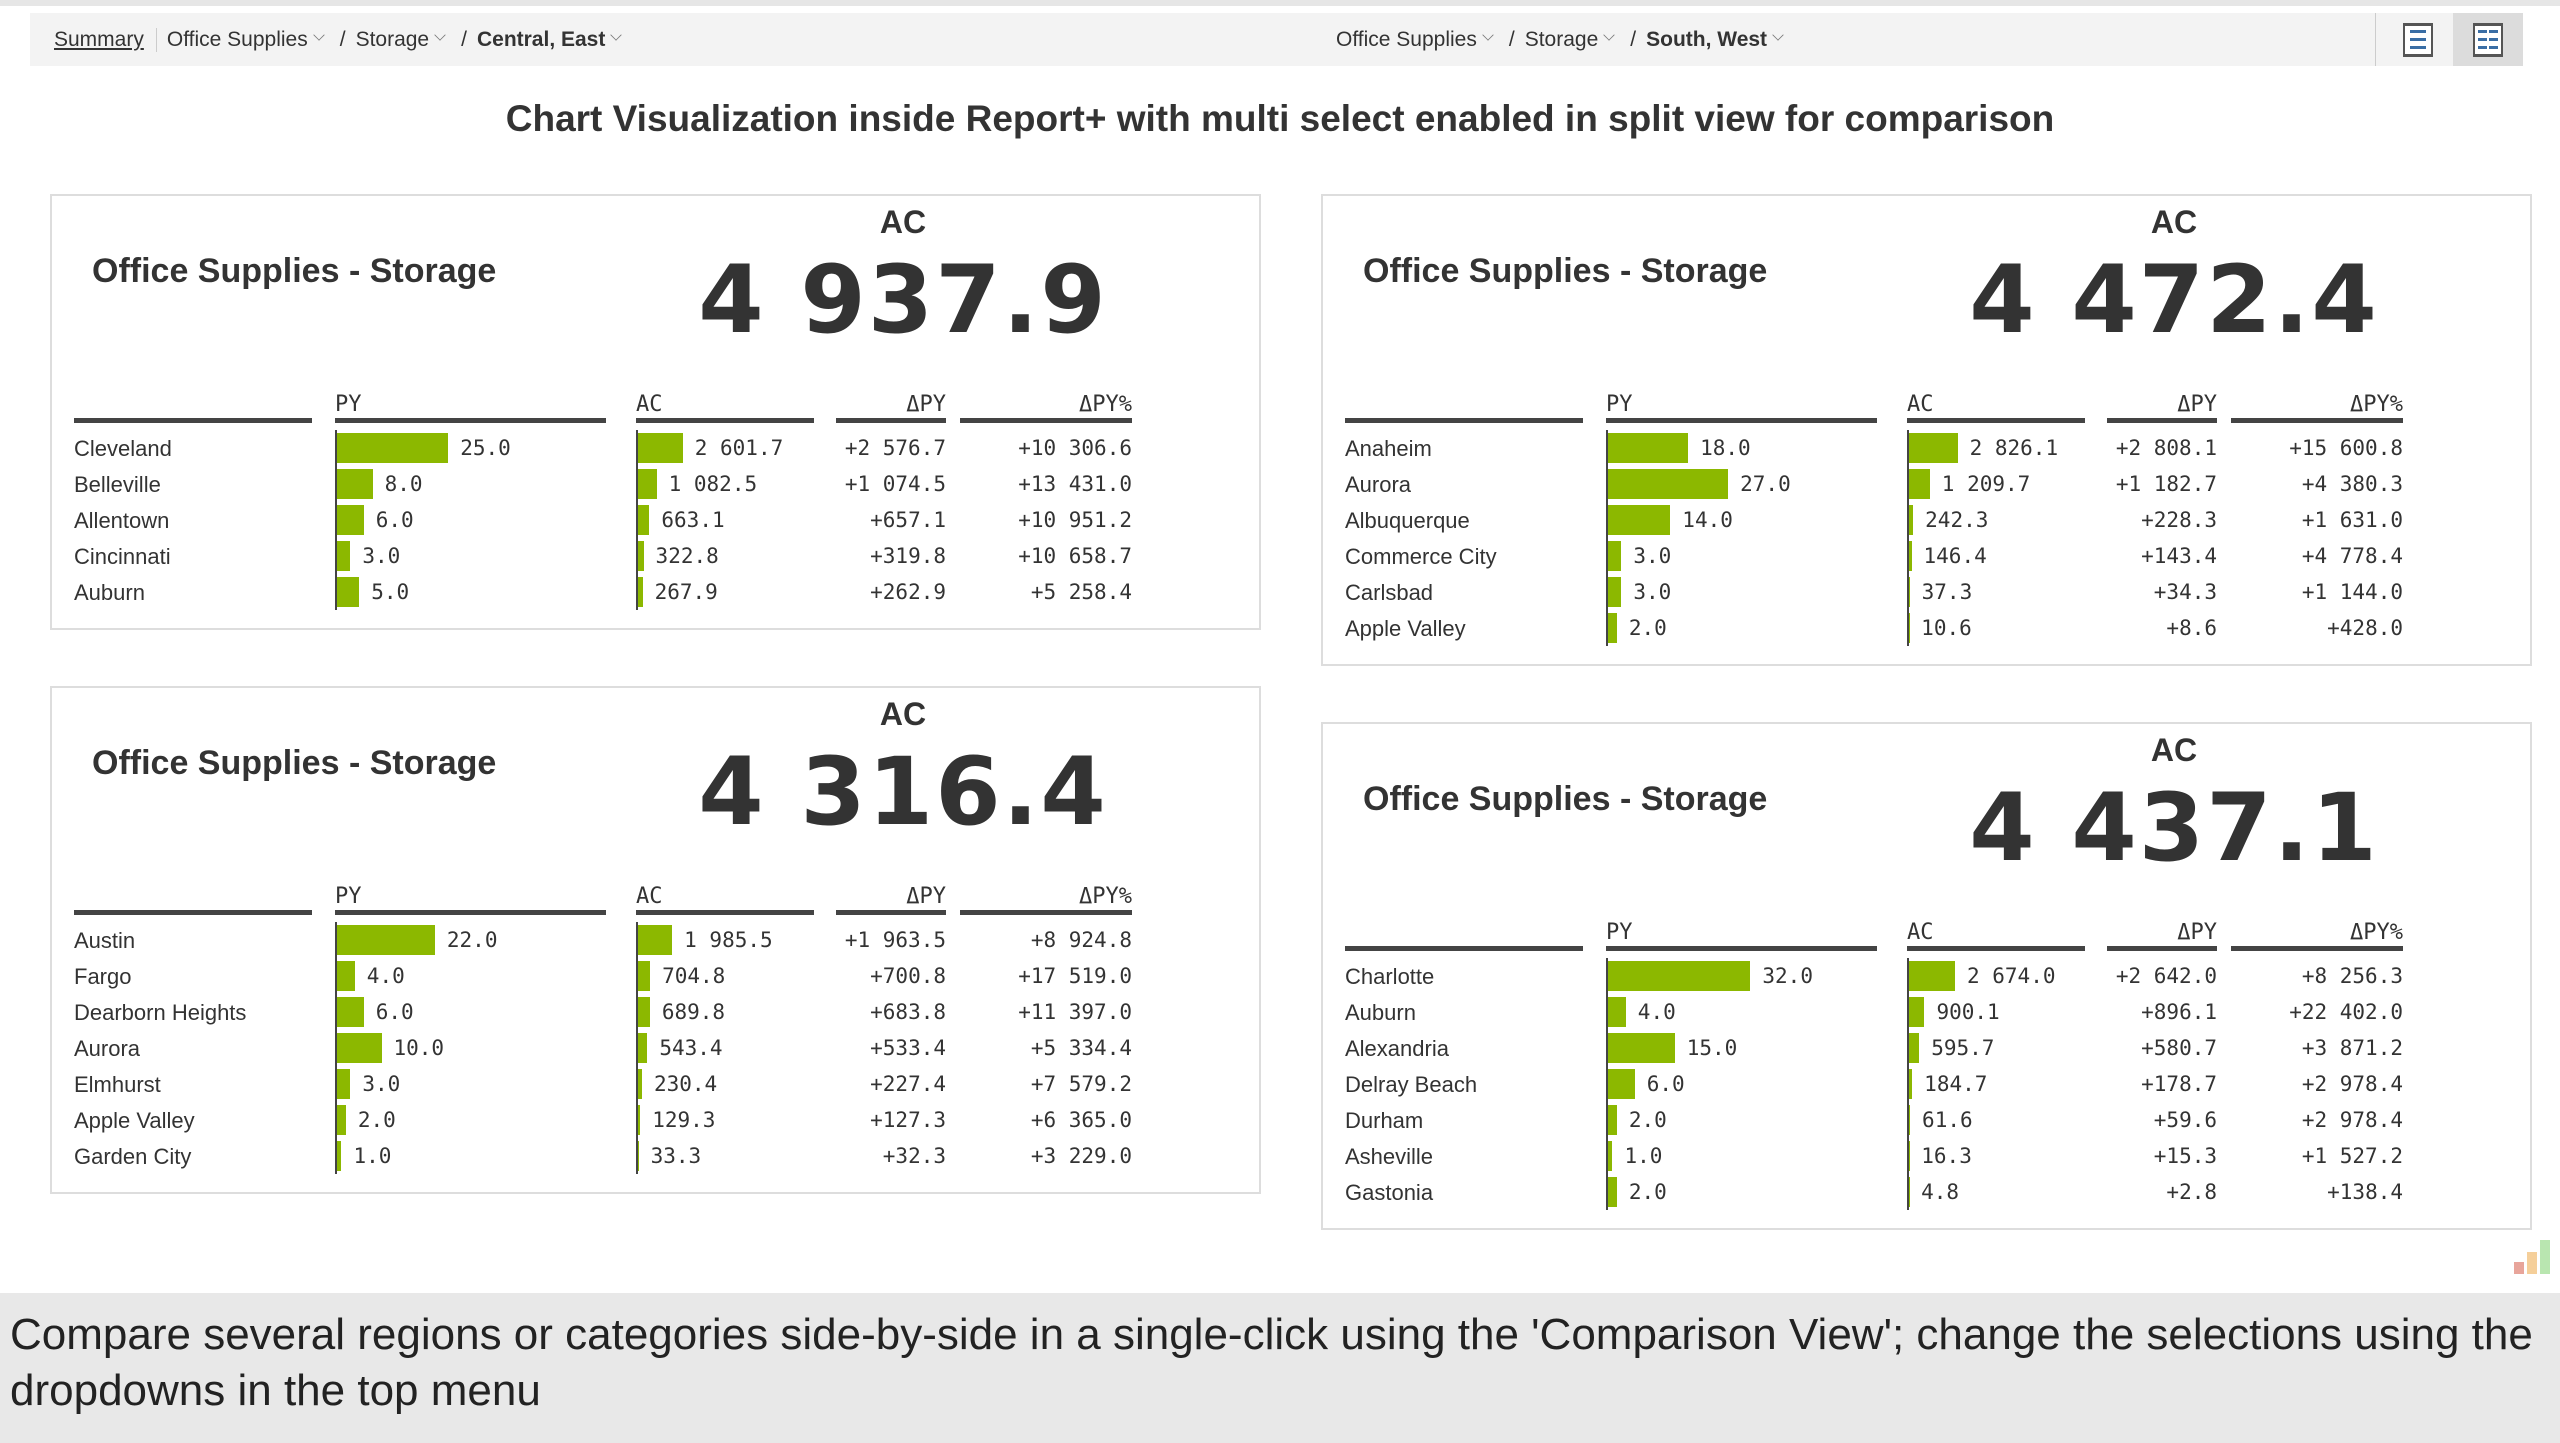 The width and height of the screenshot is (2560, 1443). Describe the element at coordinates (2352, 1120) in the screenshot. I see `delta-py-percent-value: +2 978.4` at that location.